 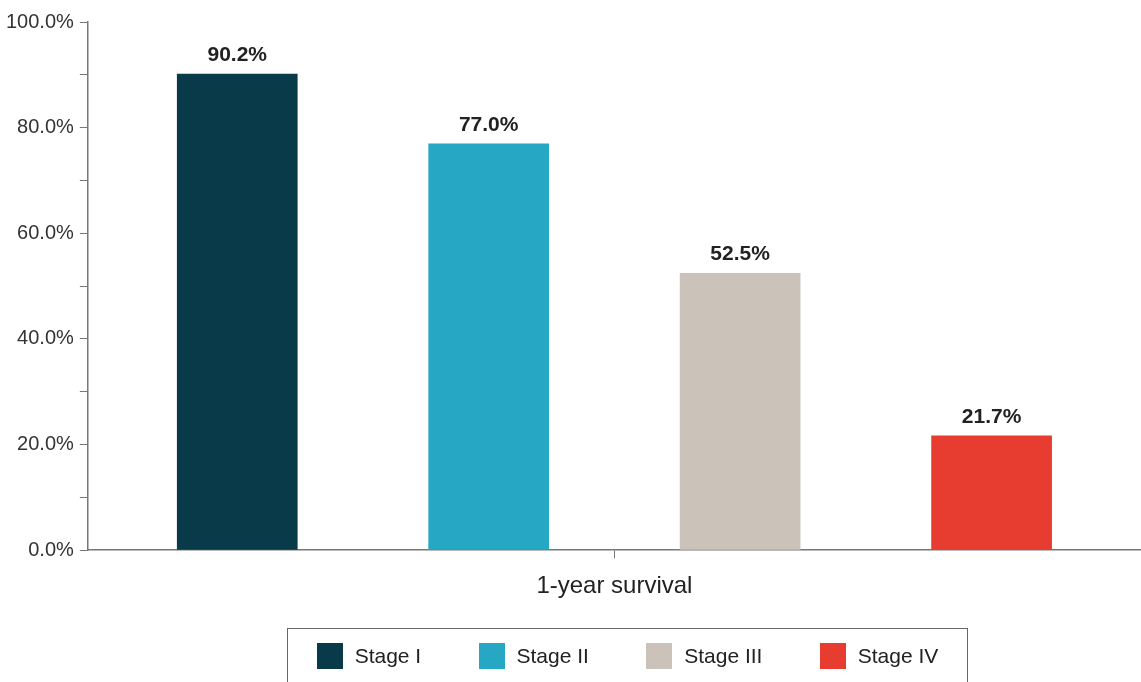 What do you see at coordinates (991, 415) in the screenshot?
I see `data-label: 21.7%` at bounding box center [991, 415].